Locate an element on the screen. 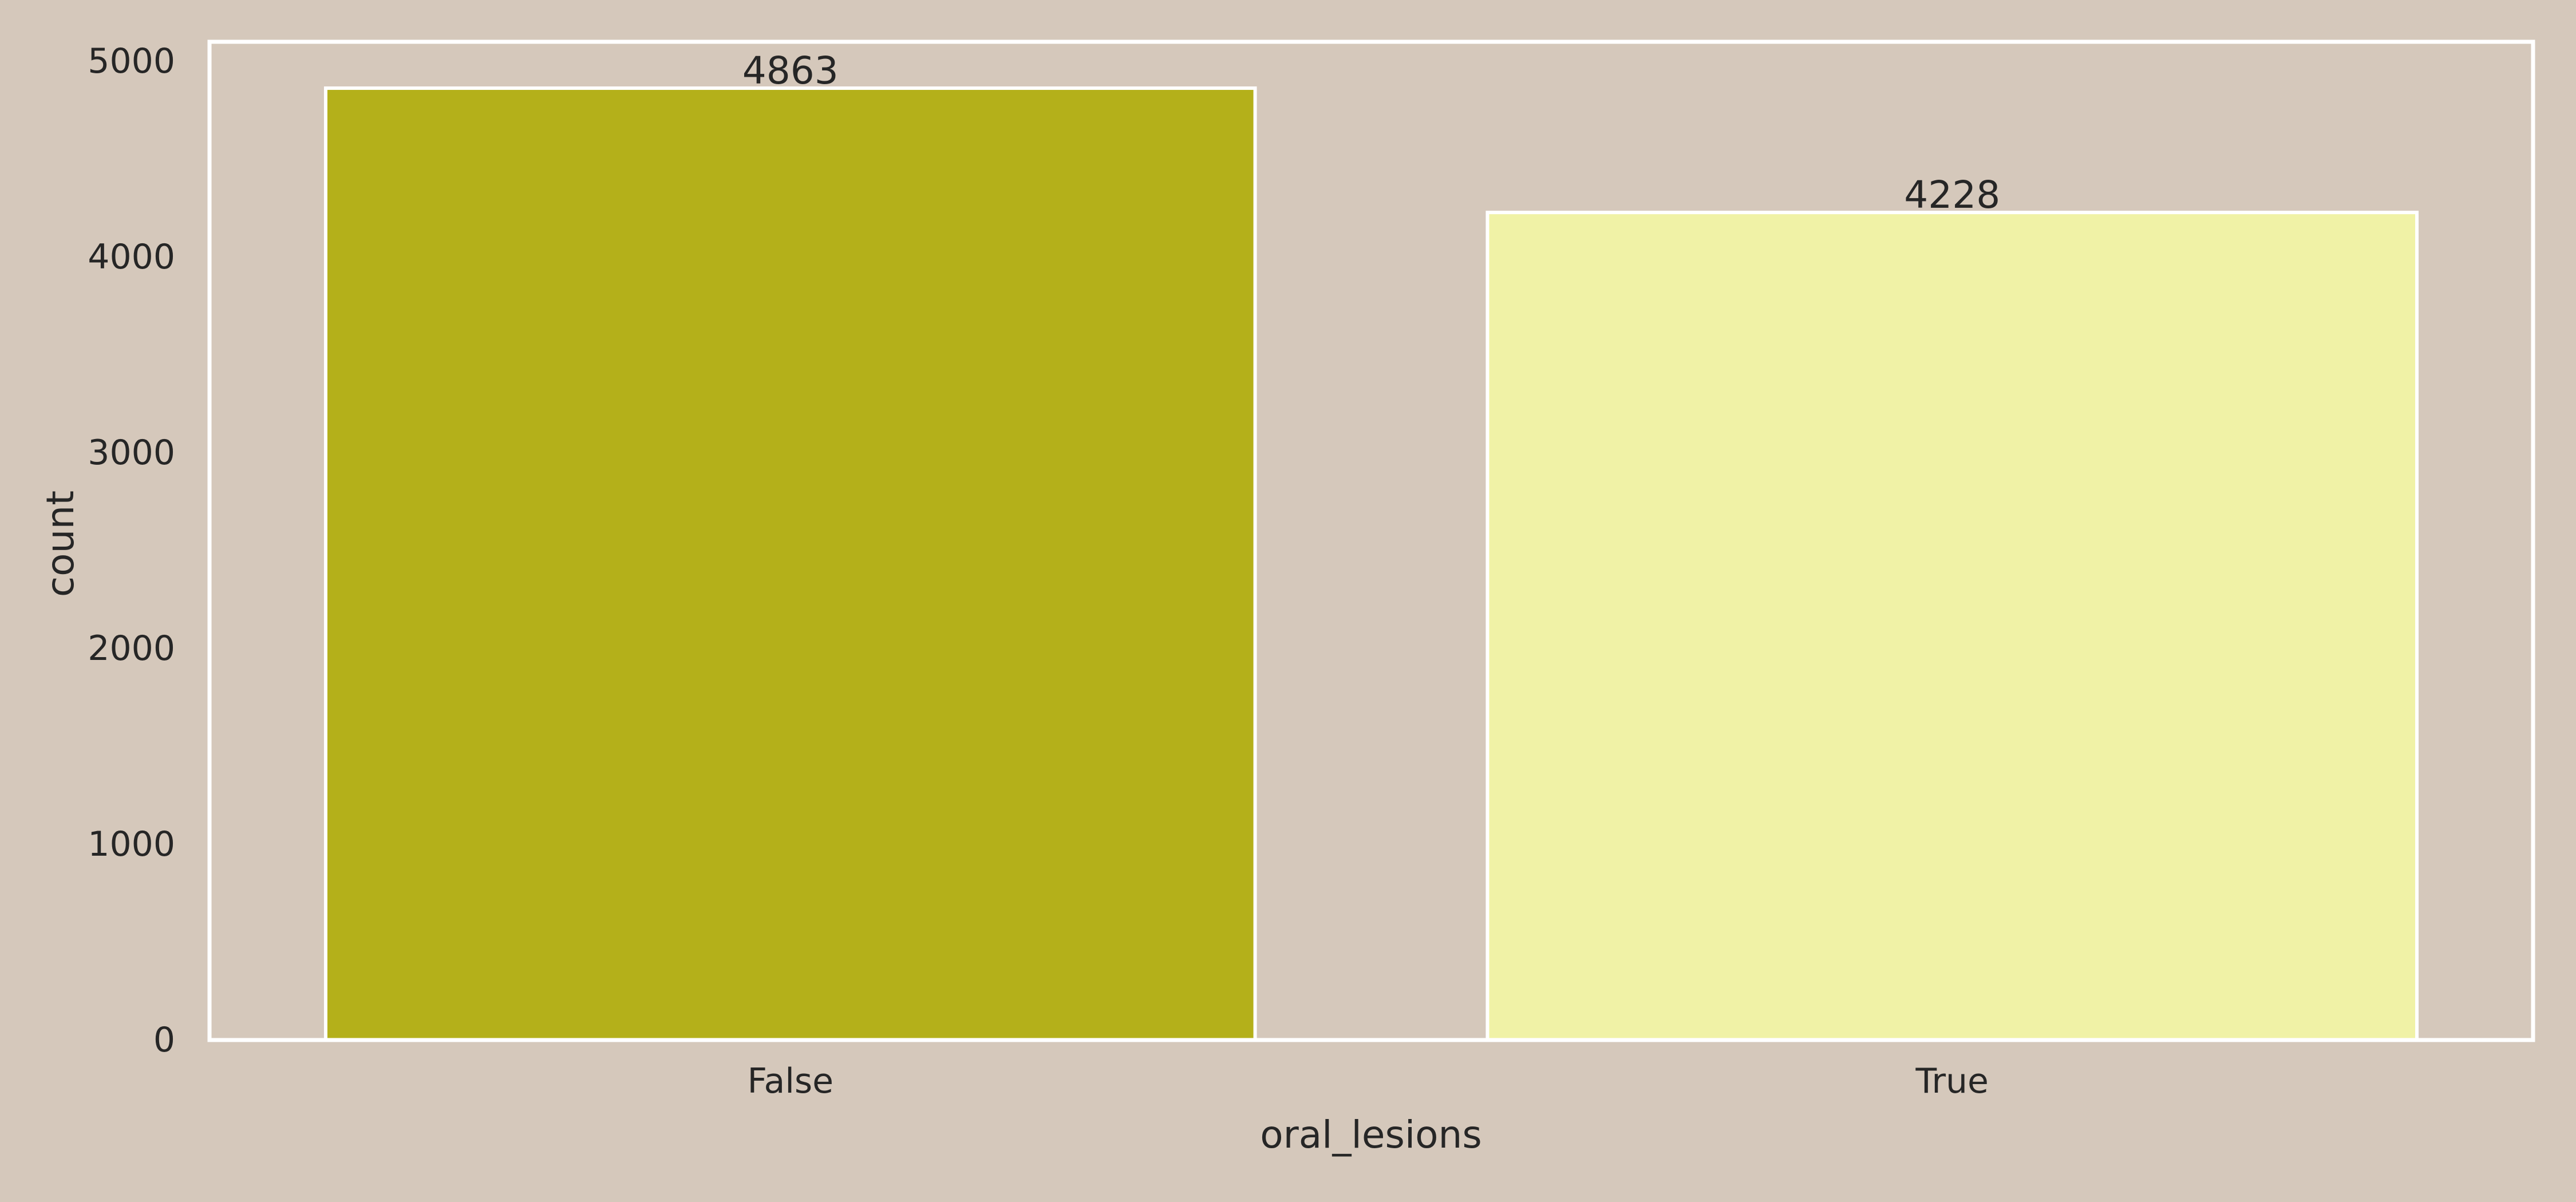  x-tick-label-false: False is located at coordinates (790, 1081).